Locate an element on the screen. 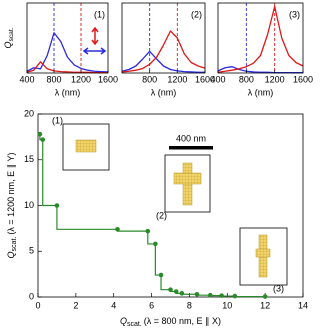 This screenshot has height=335, width=320. y-tick-label: 15 is located at coordinates (29, 159).